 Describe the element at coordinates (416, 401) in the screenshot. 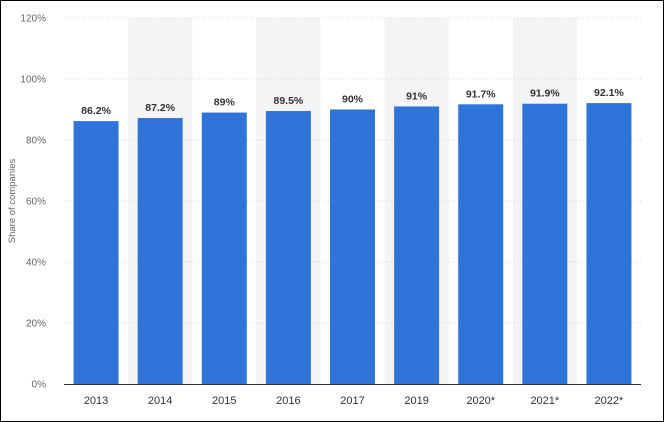

I see `x-tick-label: 2019` at that location.